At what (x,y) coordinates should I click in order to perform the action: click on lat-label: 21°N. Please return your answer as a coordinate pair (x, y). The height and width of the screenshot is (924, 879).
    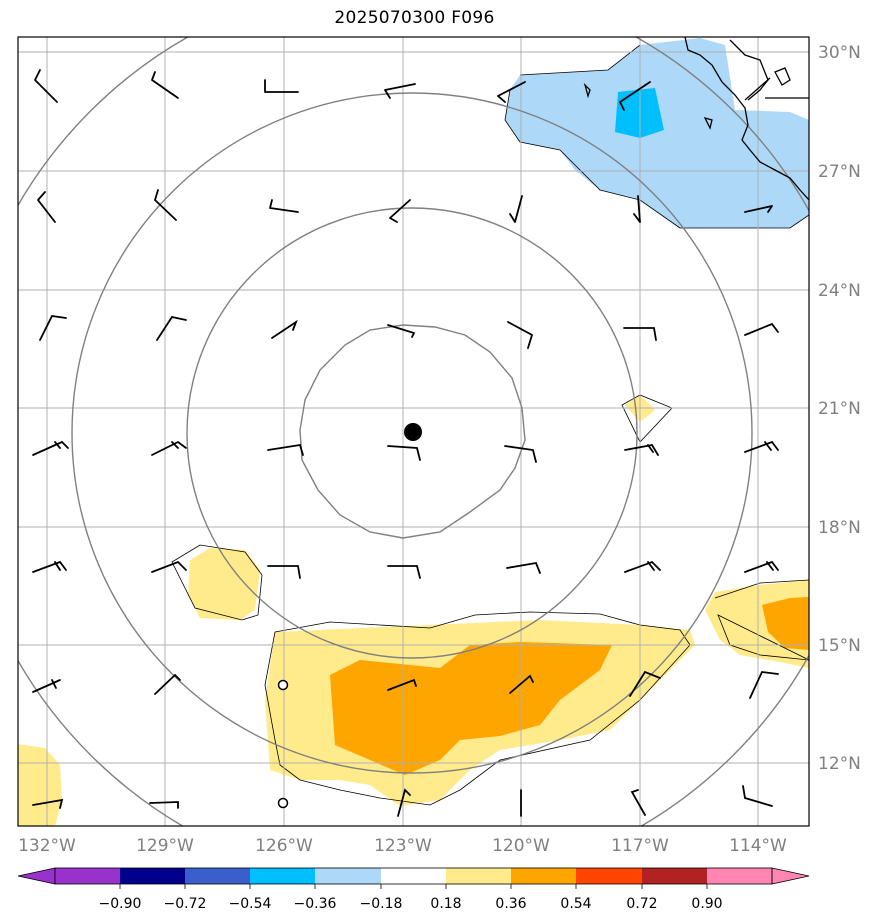
    Looking at the image, I should click on (839, 409).